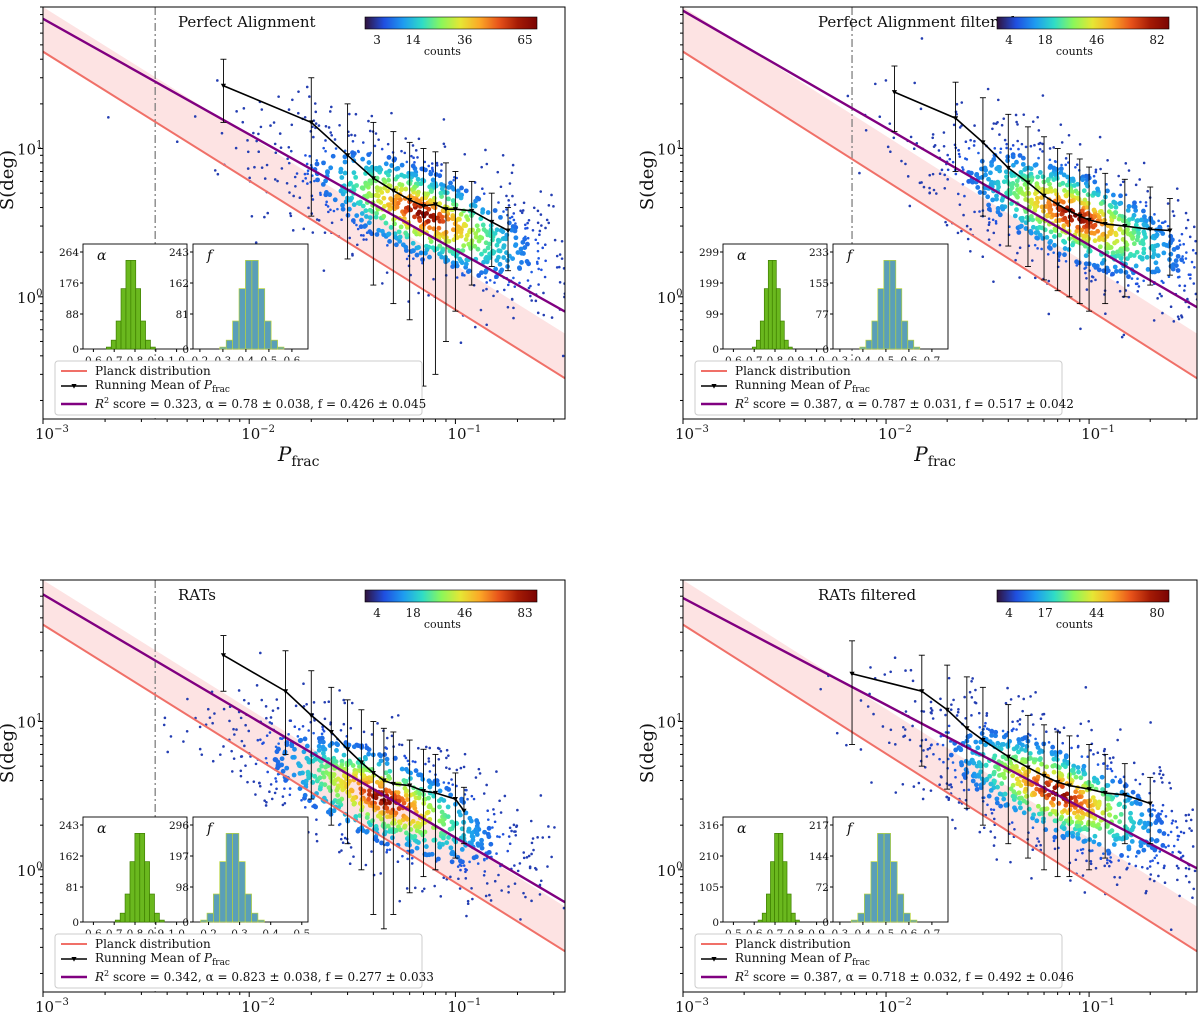  I want to click on hist-alpha-y-tick-label: 99, so click(712, 315).